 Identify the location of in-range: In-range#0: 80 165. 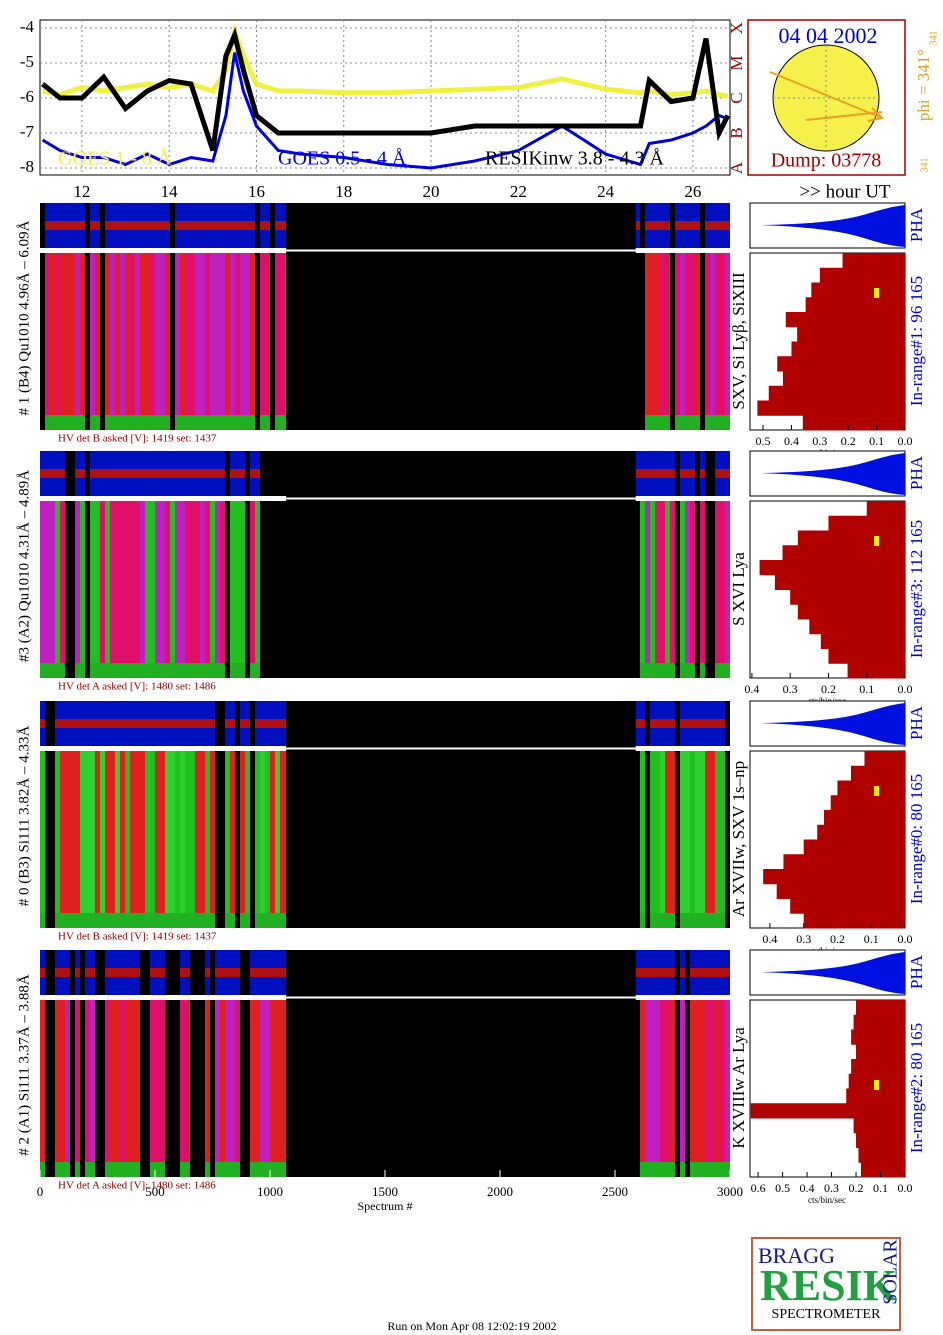
(916, 839).